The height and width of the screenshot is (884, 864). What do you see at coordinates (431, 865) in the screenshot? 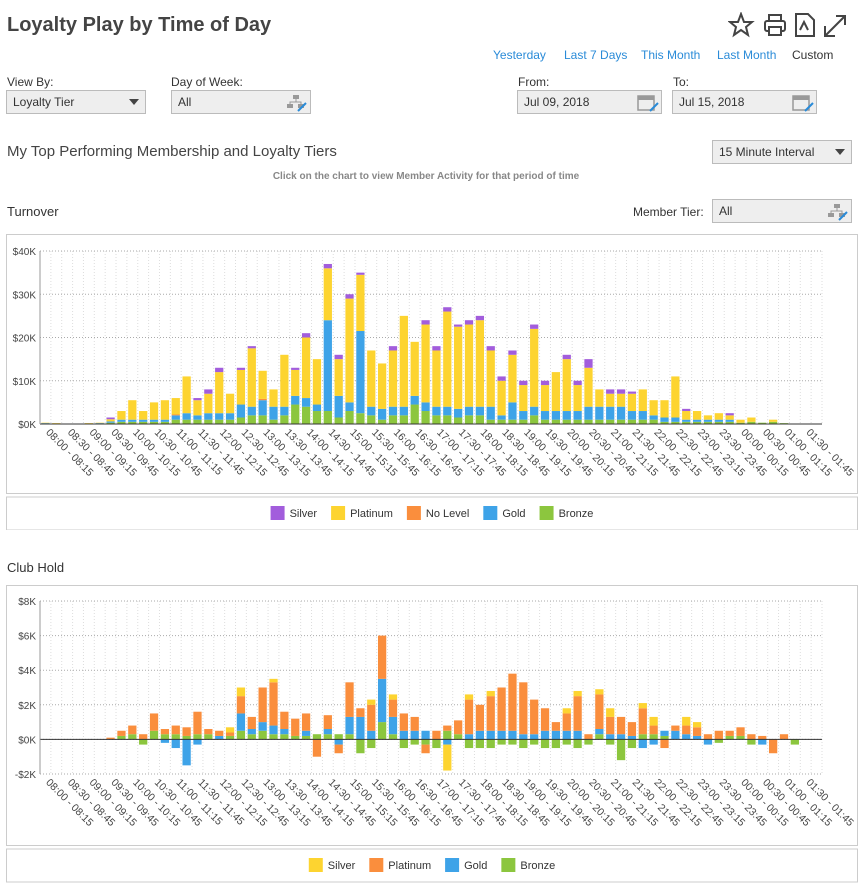
I see `legend: Silver Platinum Gold Bronze` at bounding box center [431, 865].